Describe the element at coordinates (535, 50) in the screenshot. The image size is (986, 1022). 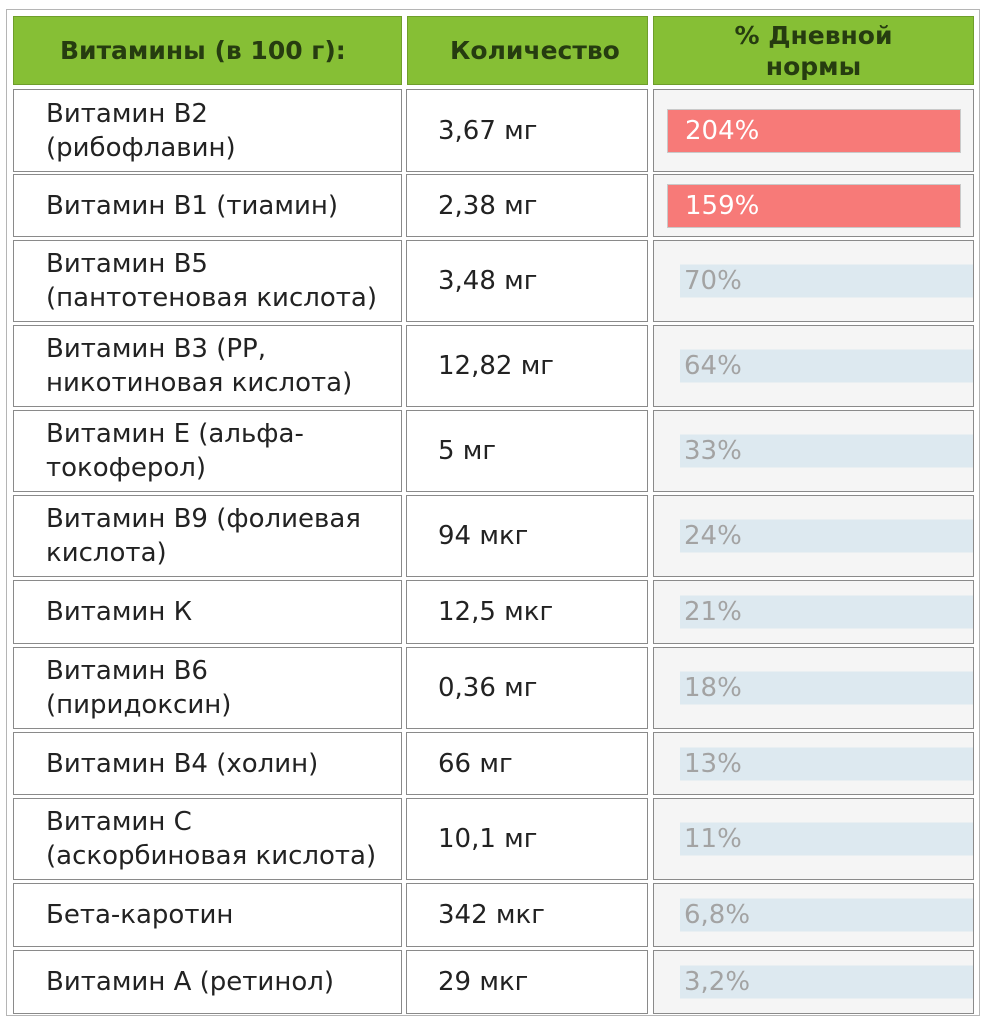
I see `header-amount-label: Количество` at that location.